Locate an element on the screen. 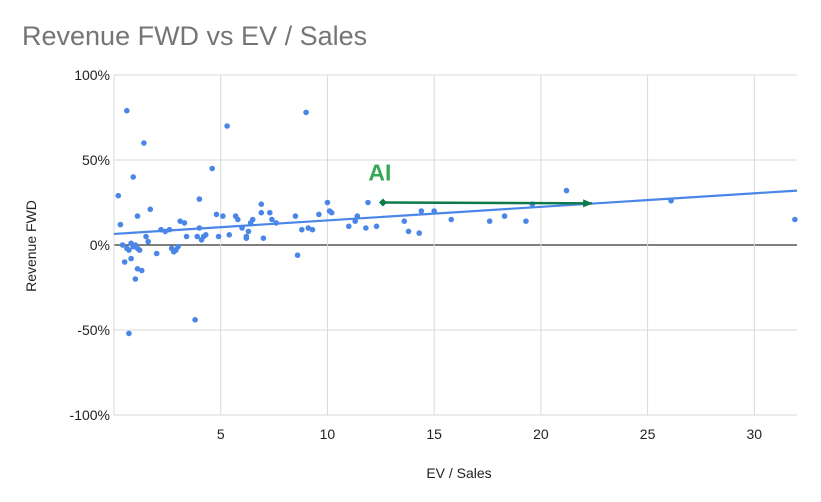  y-tick-label: 50% is located at coordinates (96, 160).